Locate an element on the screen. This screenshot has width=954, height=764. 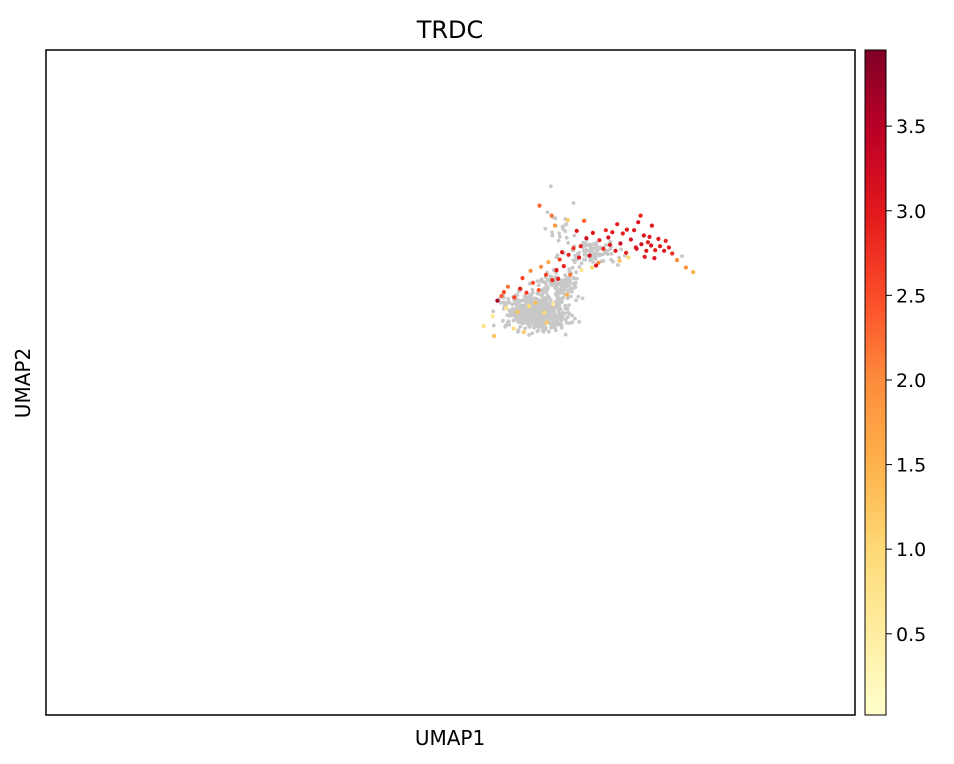
colorbar-tick-label: 3.5 is located at coordinates (911, 127).